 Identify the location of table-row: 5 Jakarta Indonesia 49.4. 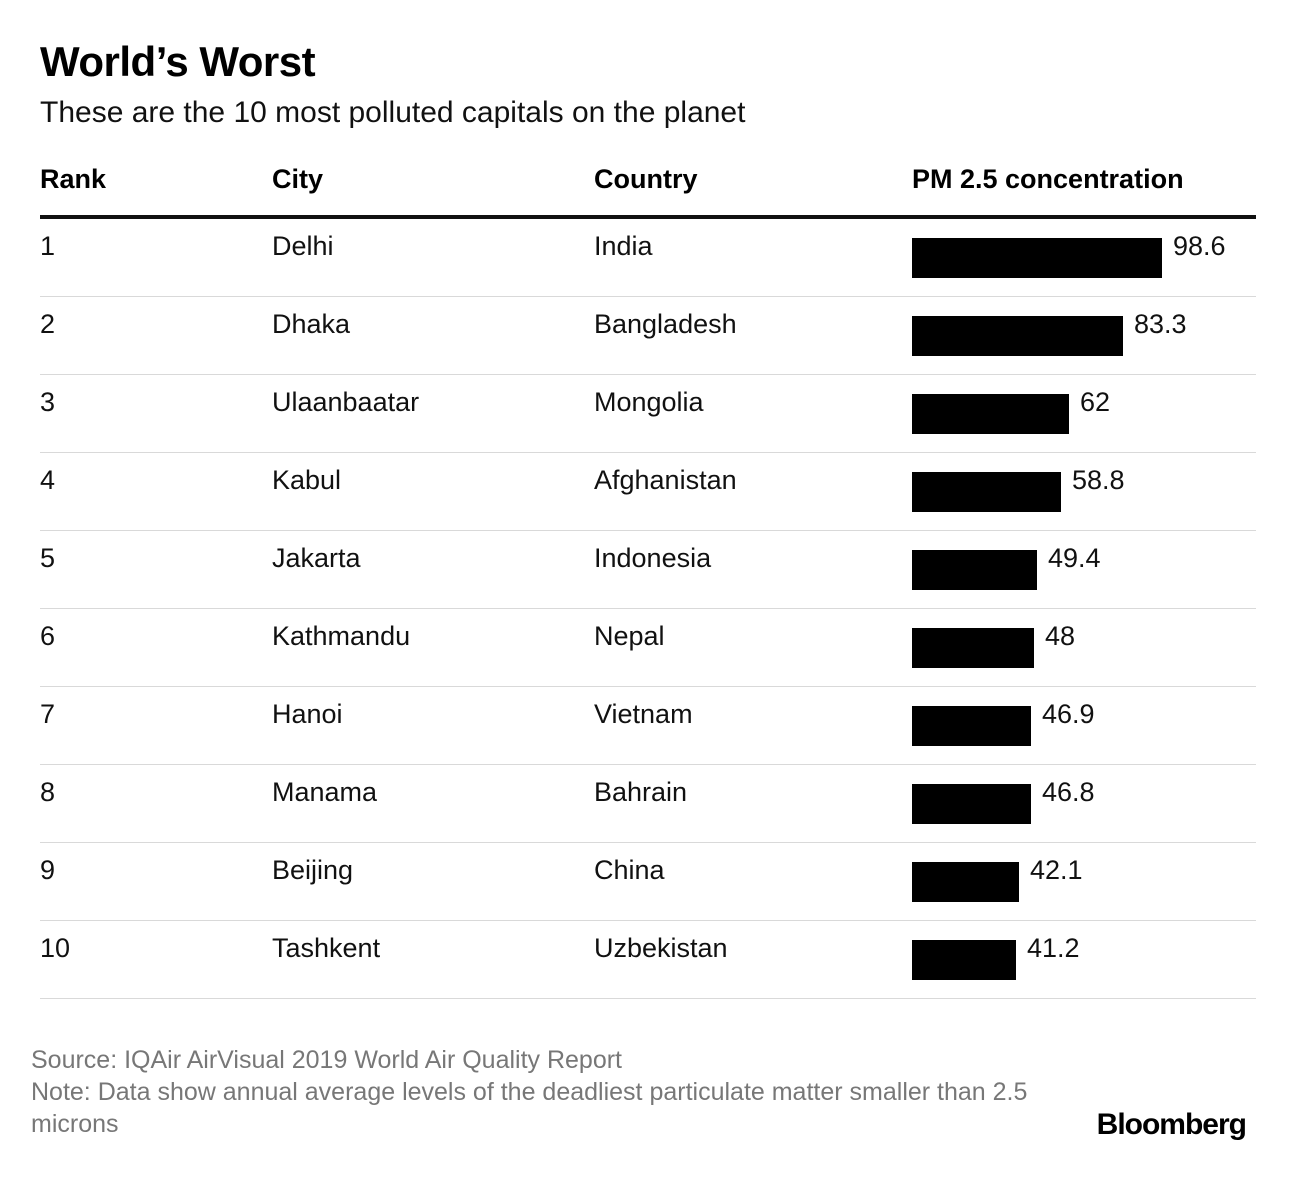
(648, 570).